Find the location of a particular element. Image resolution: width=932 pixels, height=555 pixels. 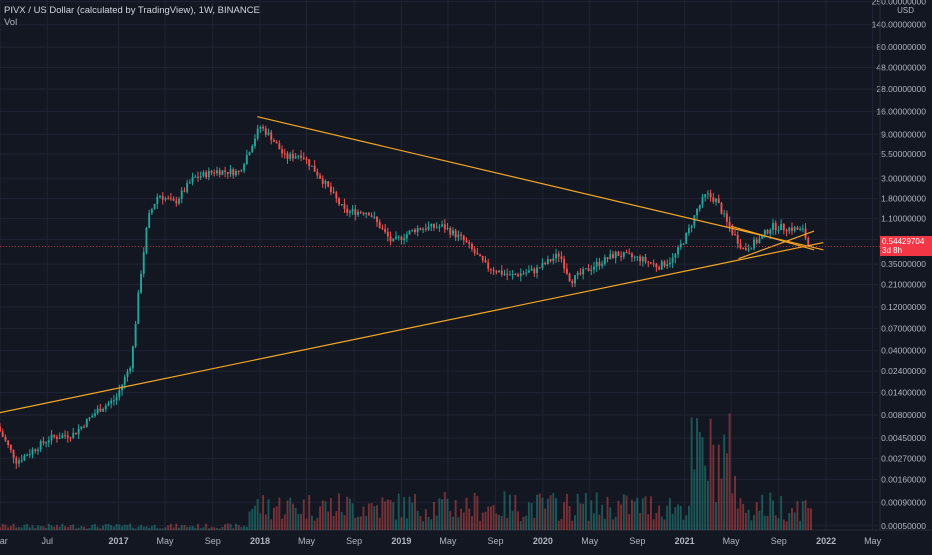

current-price-value: 0.54429704 is located at coordinates (903, 242).